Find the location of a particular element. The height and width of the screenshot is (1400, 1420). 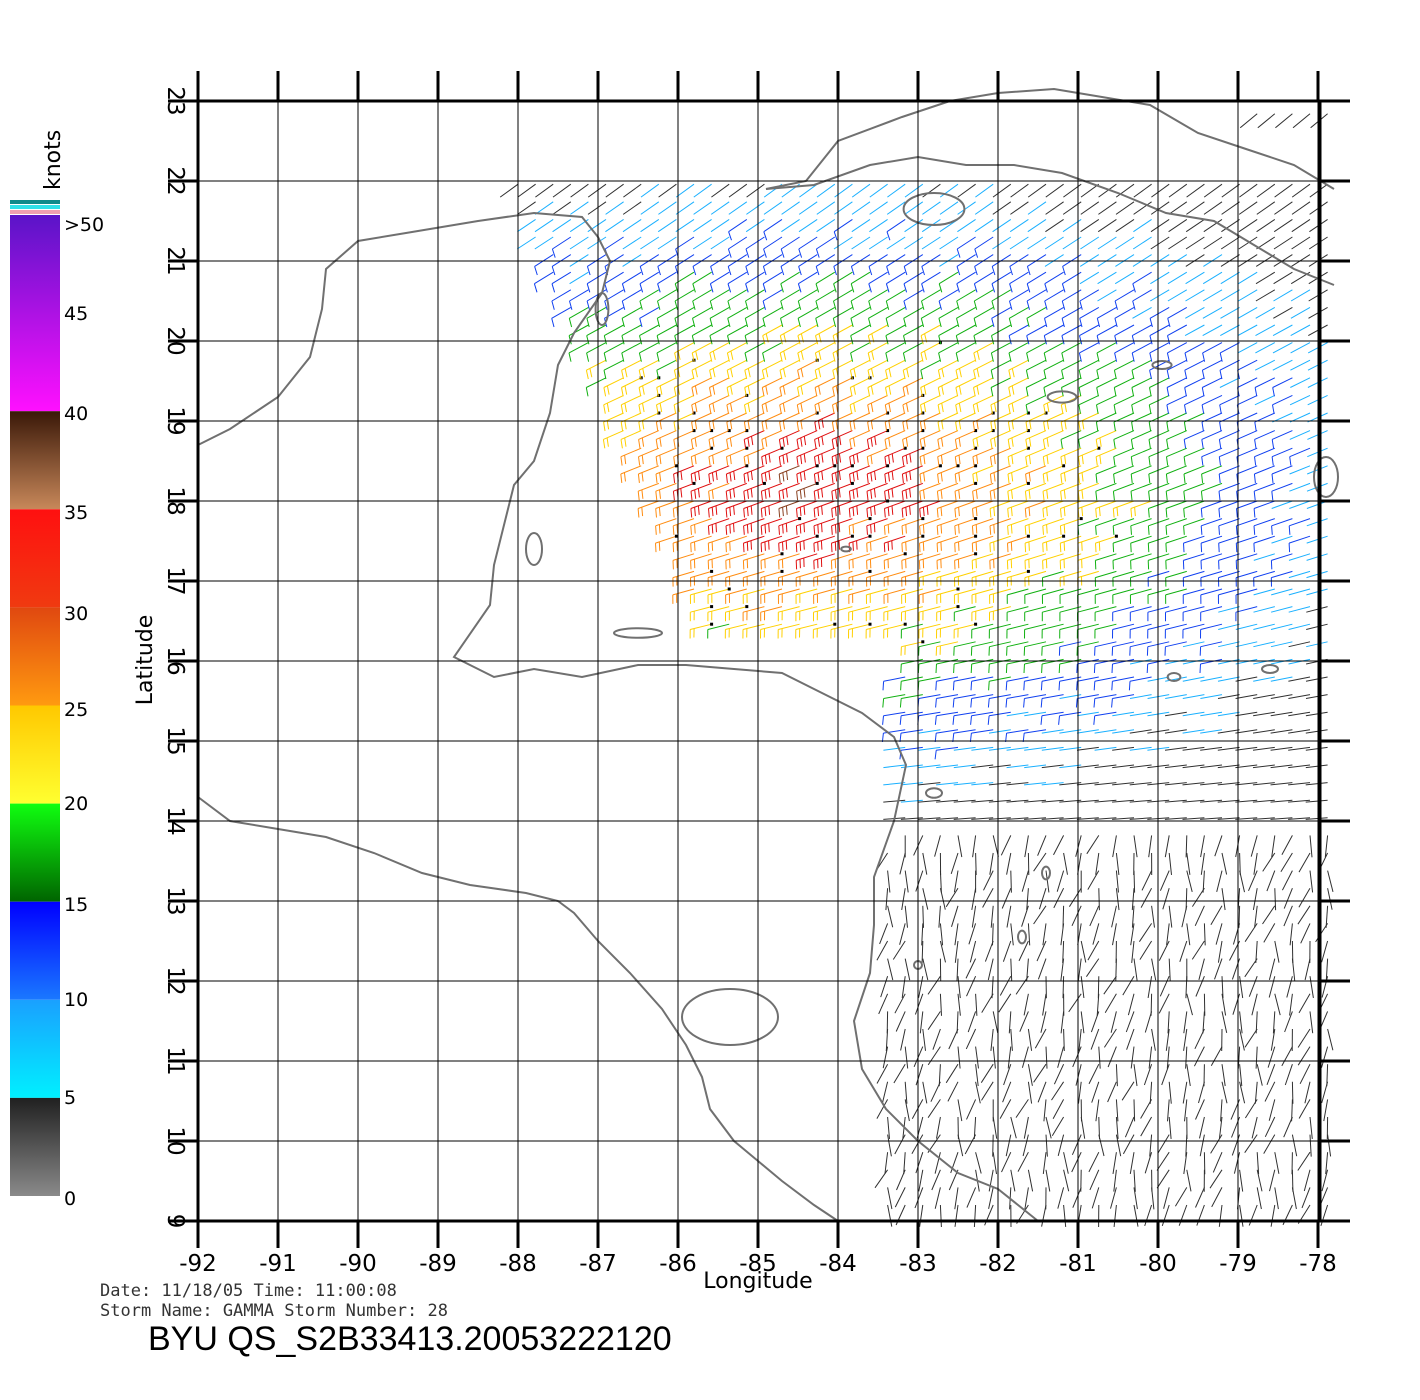

coastline-cuba-south-coast is located at coordinates (1050, 220).